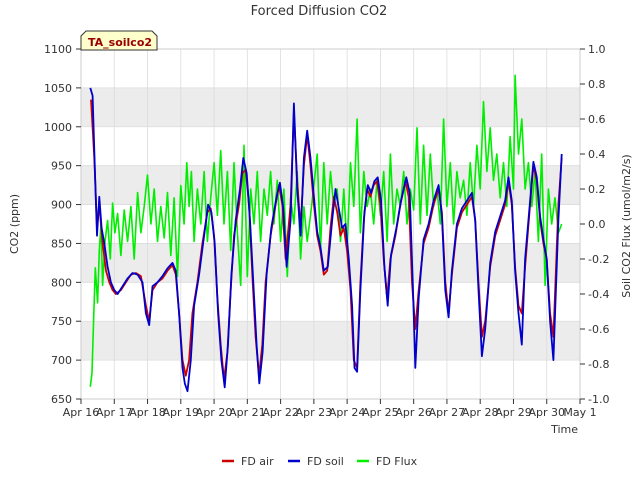  I want to click on legend-label-fd-air: FD air, so click(257, 461).